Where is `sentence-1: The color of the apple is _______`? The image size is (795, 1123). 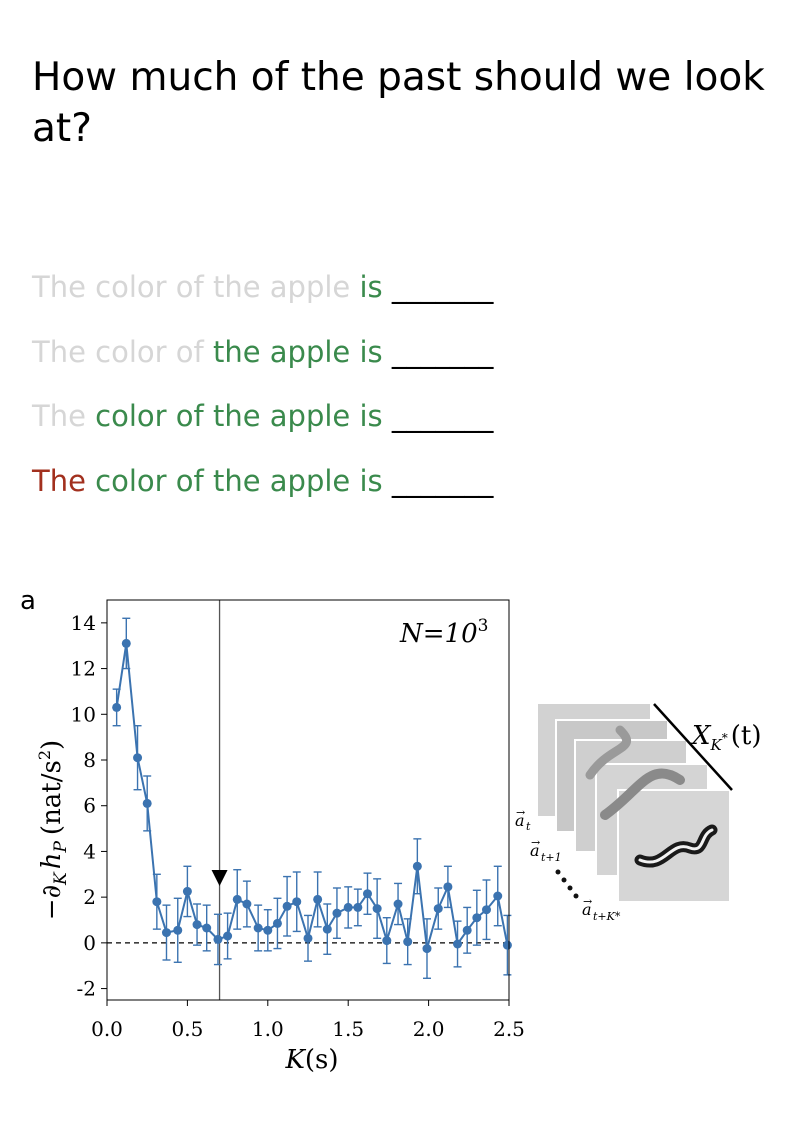 sentence-1: The color of the apple is _______ is located at coordinates (262, 287).